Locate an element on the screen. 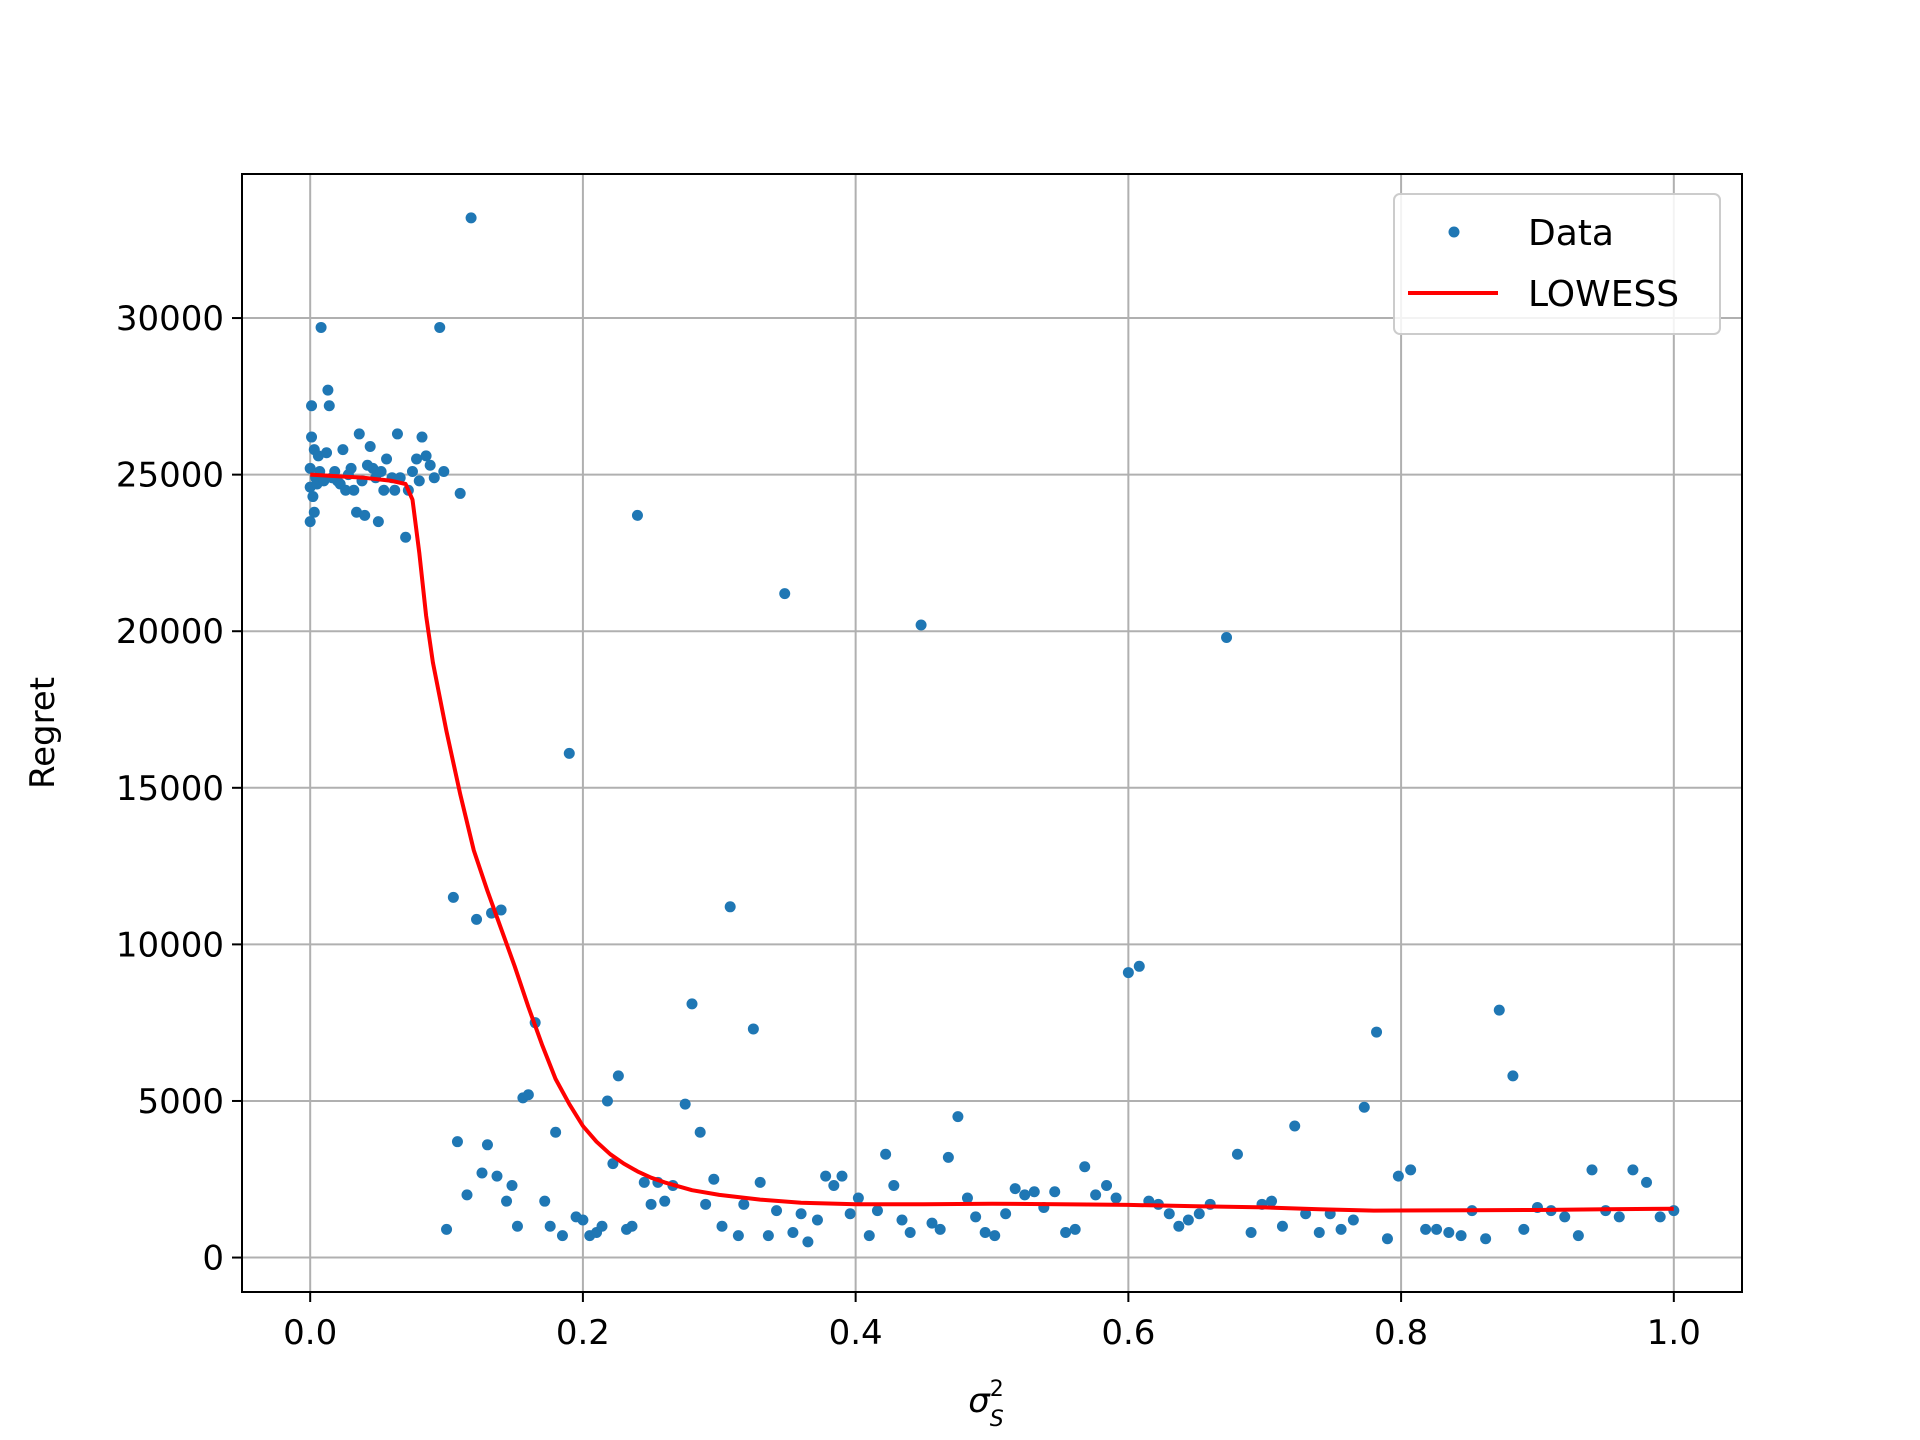  y-tick-label: 0 is located at coordinates (213, 1259).